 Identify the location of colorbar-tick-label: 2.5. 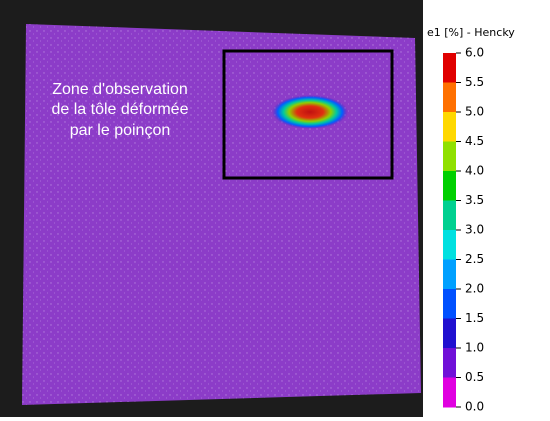
(474, 259).